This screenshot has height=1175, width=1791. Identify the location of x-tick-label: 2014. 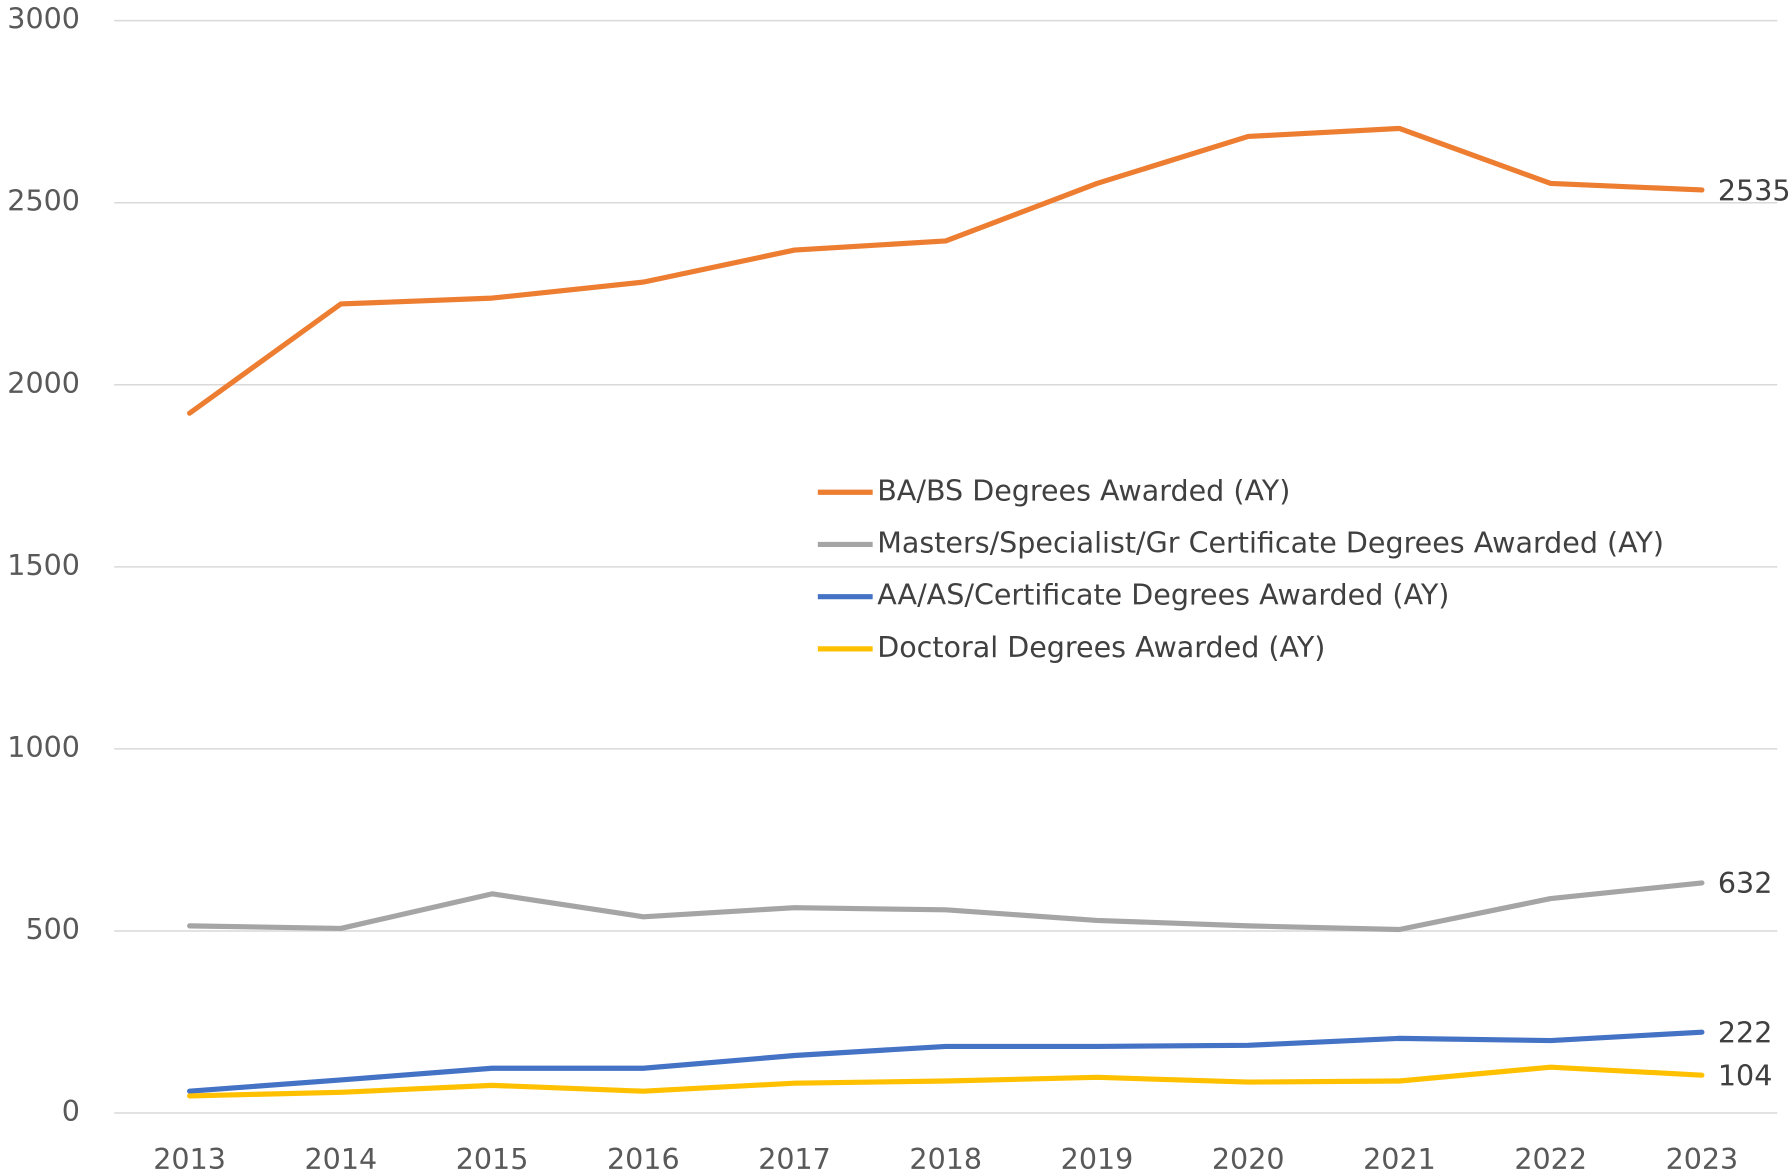
(341, 1158).